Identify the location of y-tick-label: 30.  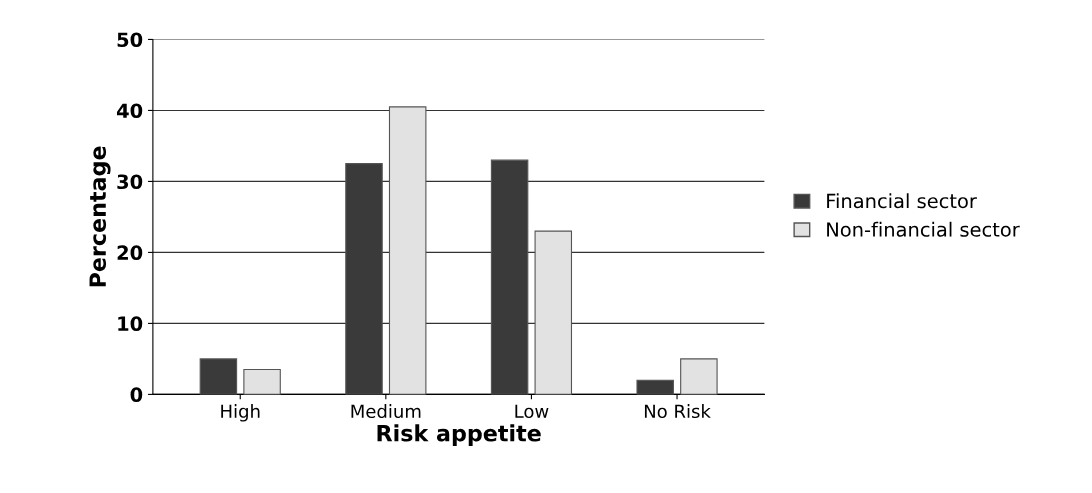
(130, 182).